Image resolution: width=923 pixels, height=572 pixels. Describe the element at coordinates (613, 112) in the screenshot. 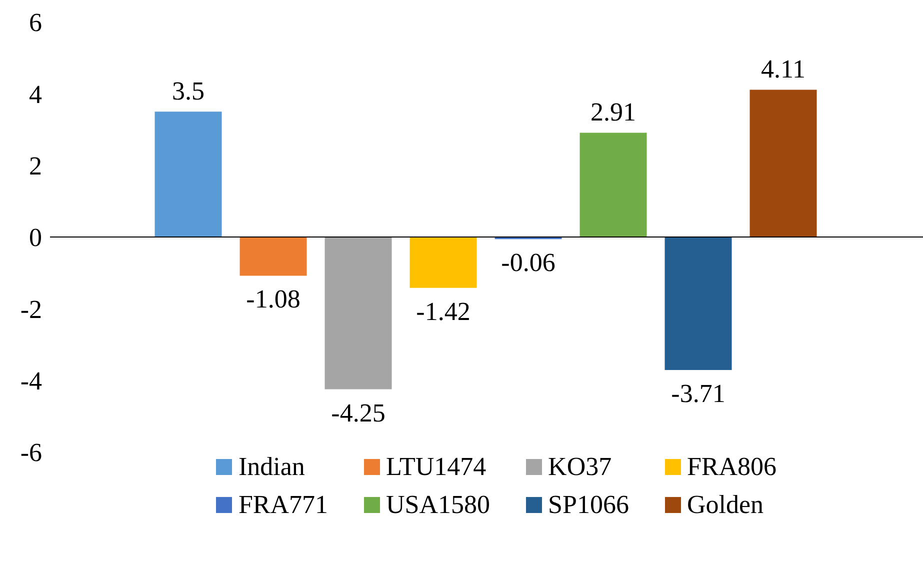

I see `data-label: 2.91` at that location.